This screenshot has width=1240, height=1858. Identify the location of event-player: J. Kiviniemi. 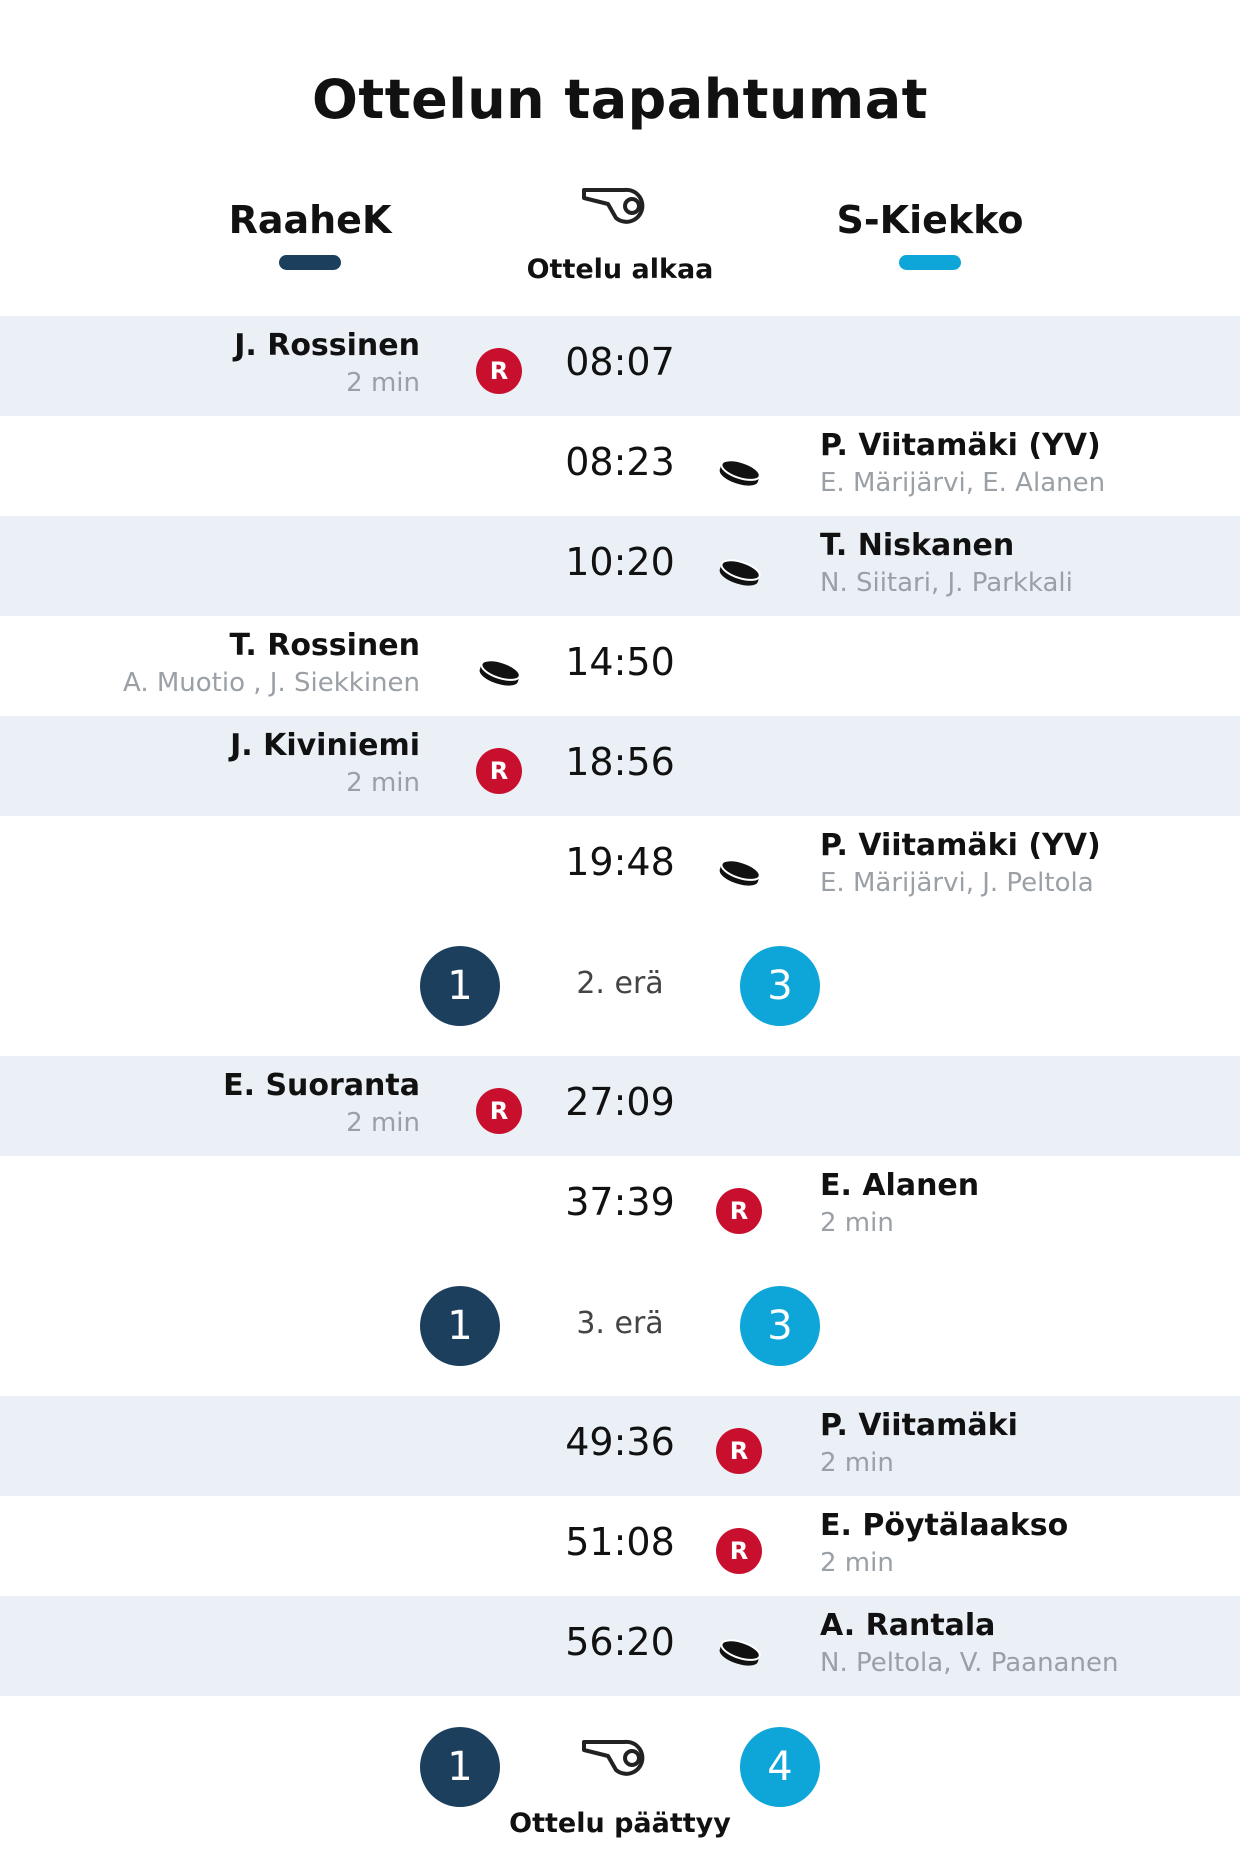
(325, 745).